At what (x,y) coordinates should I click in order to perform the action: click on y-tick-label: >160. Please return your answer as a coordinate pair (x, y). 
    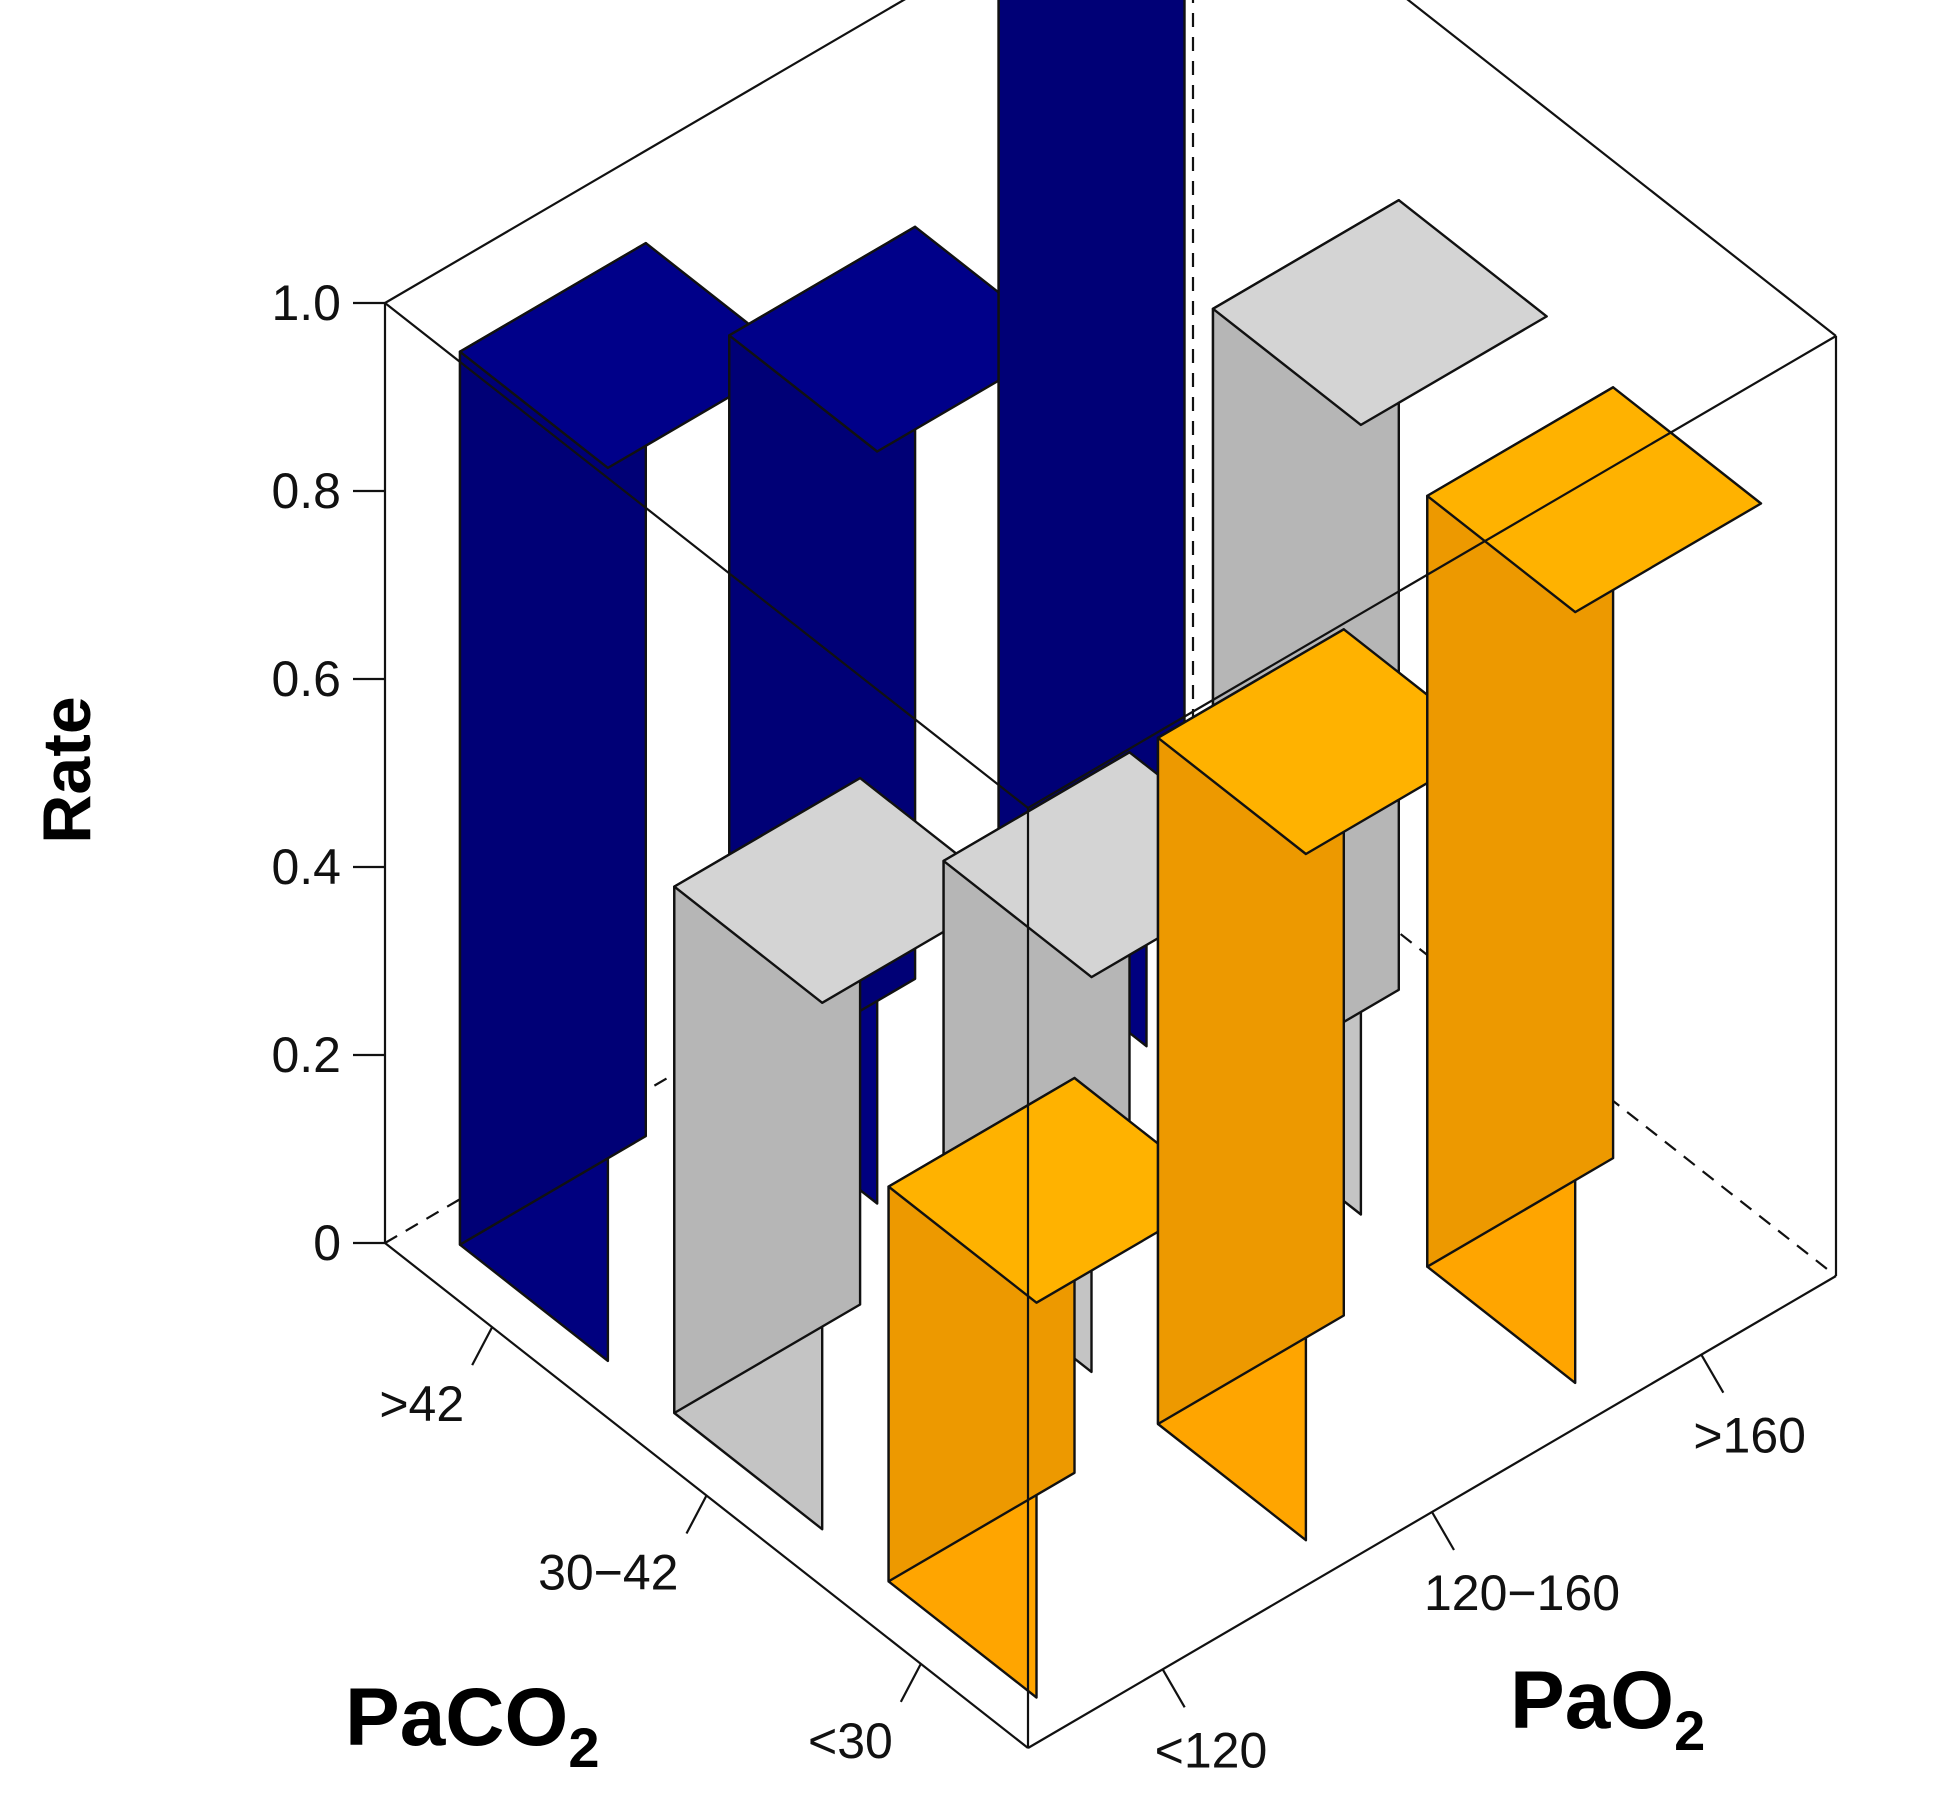
    Looking at the image, I should click on (1749, 1436).